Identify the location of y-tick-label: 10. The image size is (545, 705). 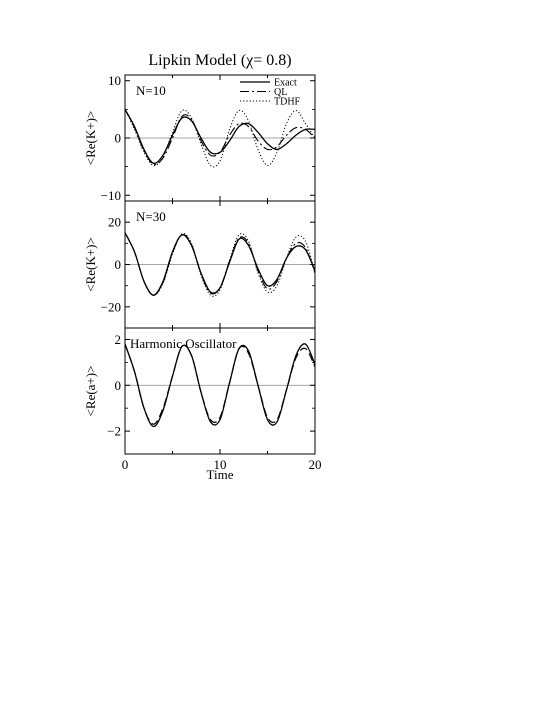
(114, 80).